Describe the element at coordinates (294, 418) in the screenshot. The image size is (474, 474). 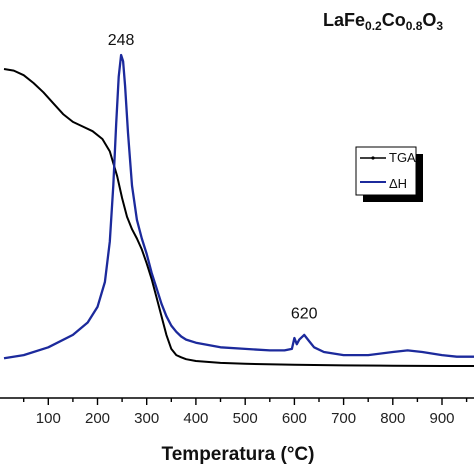
I see `x-tick-label: 600` at that location.